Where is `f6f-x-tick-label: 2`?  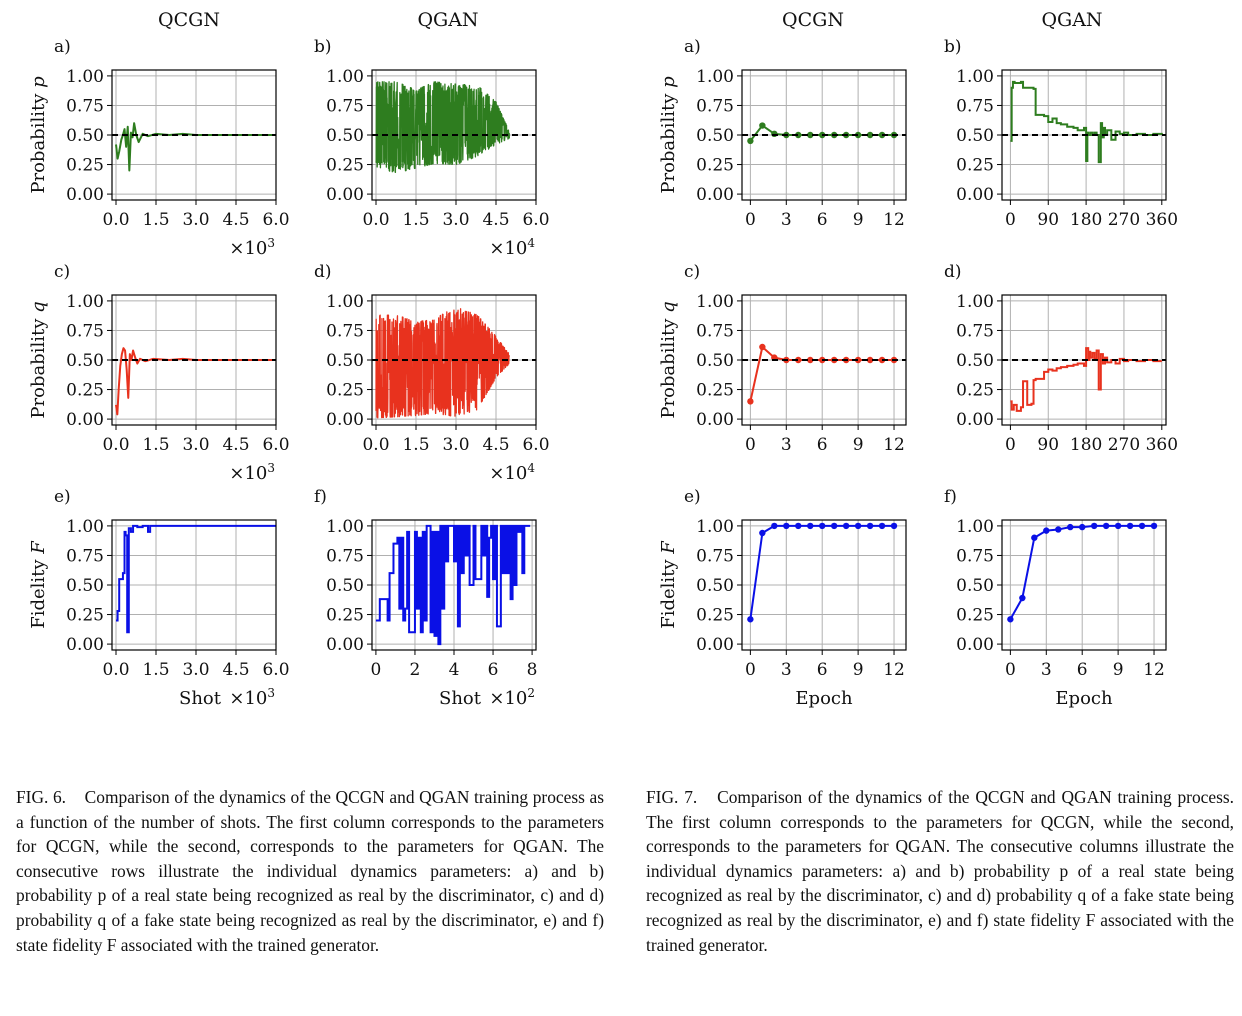
f6f-x-tick-label: 2 is located at coordinates (415, 670).